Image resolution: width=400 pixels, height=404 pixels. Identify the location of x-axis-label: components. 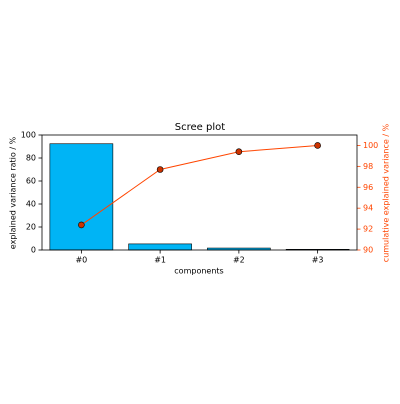
(198, 271).